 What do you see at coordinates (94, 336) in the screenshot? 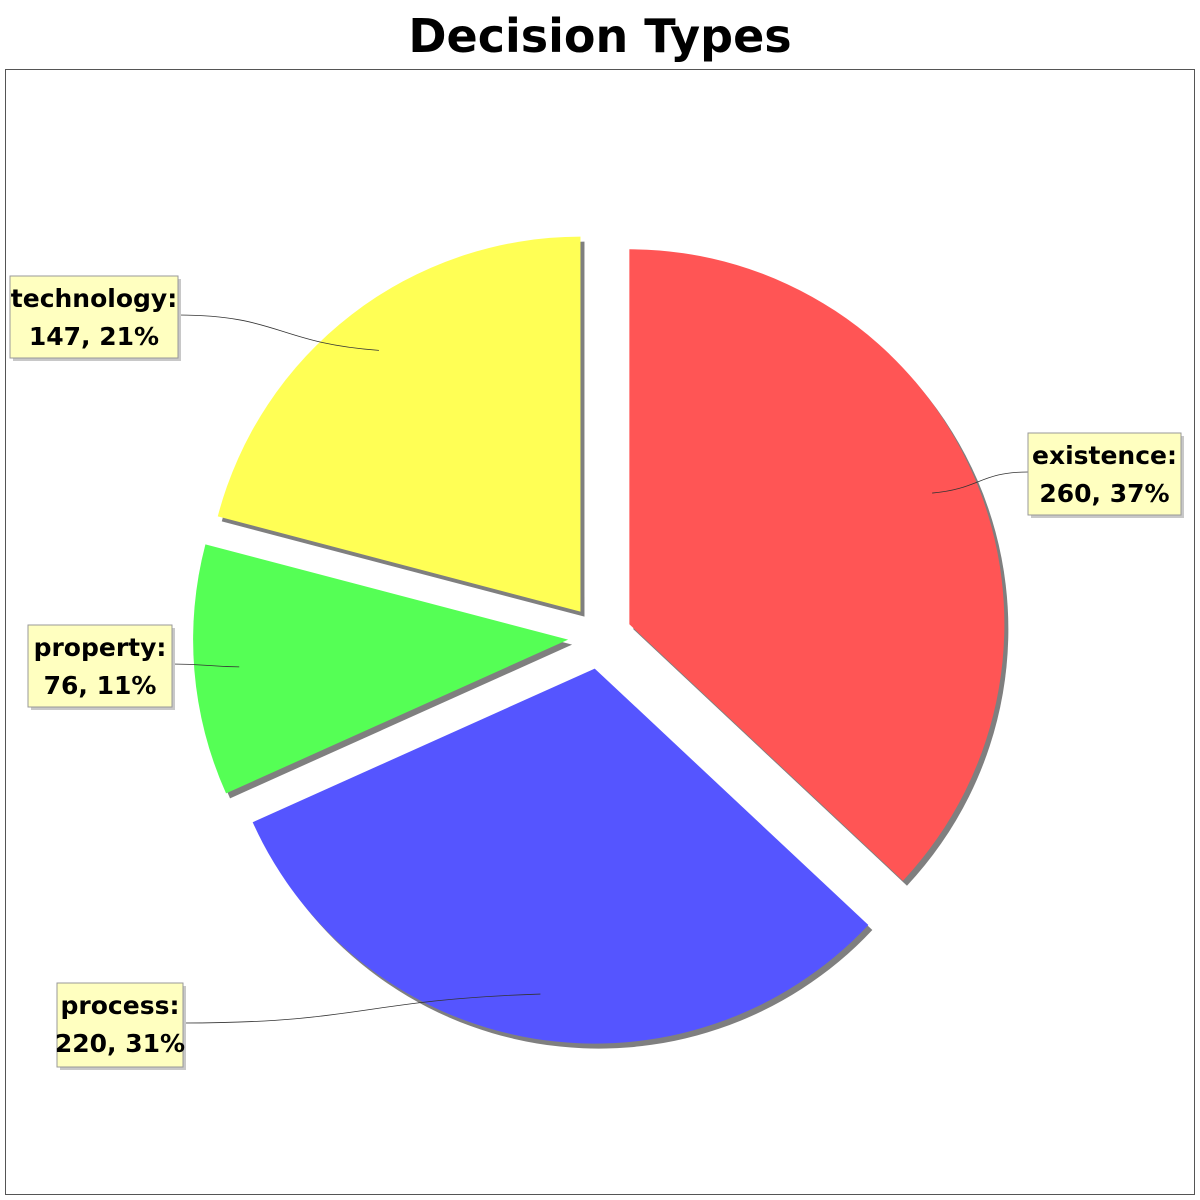
I see `slice-label-value-technology: 147, 21%` at bounding box center [94, 336].